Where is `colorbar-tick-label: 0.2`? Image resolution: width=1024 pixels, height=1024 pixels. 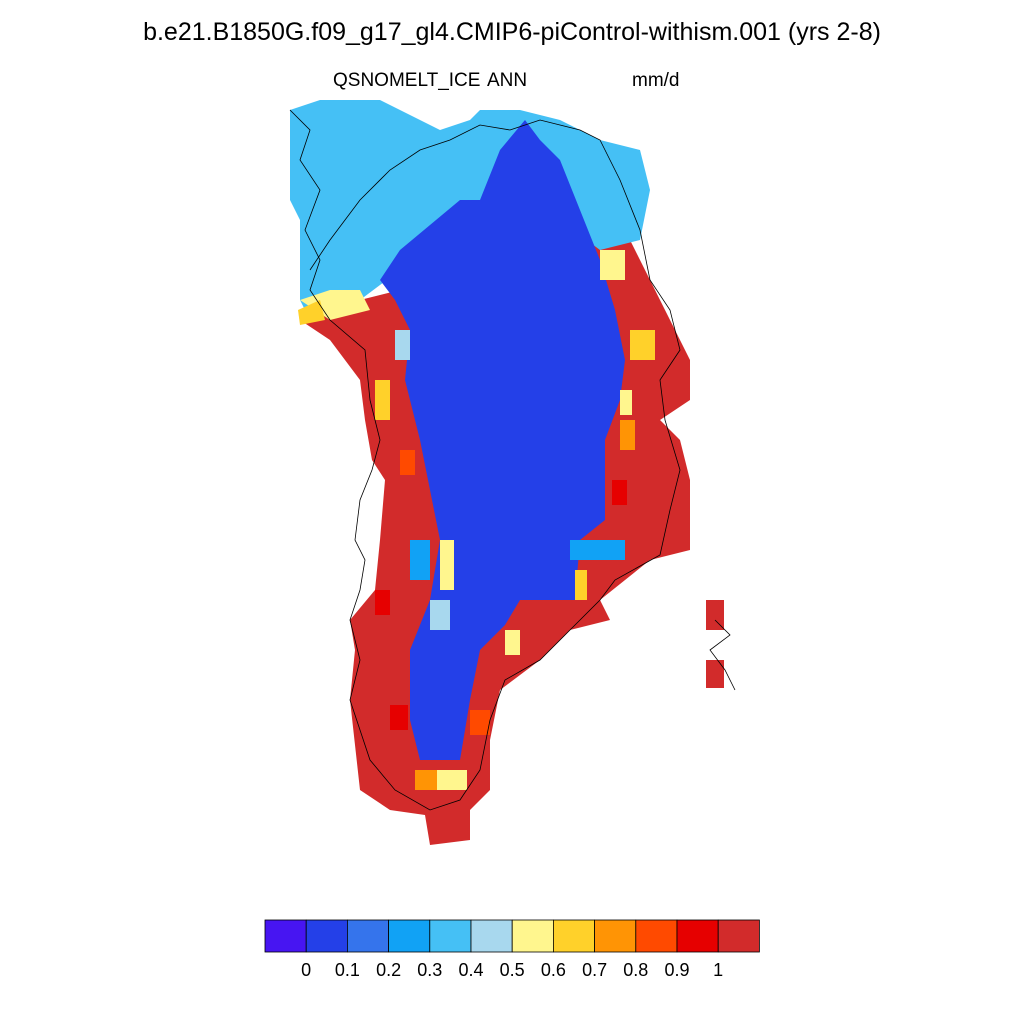
colorbar-tick-label: 0.2 is located at coordinates (389, 970).